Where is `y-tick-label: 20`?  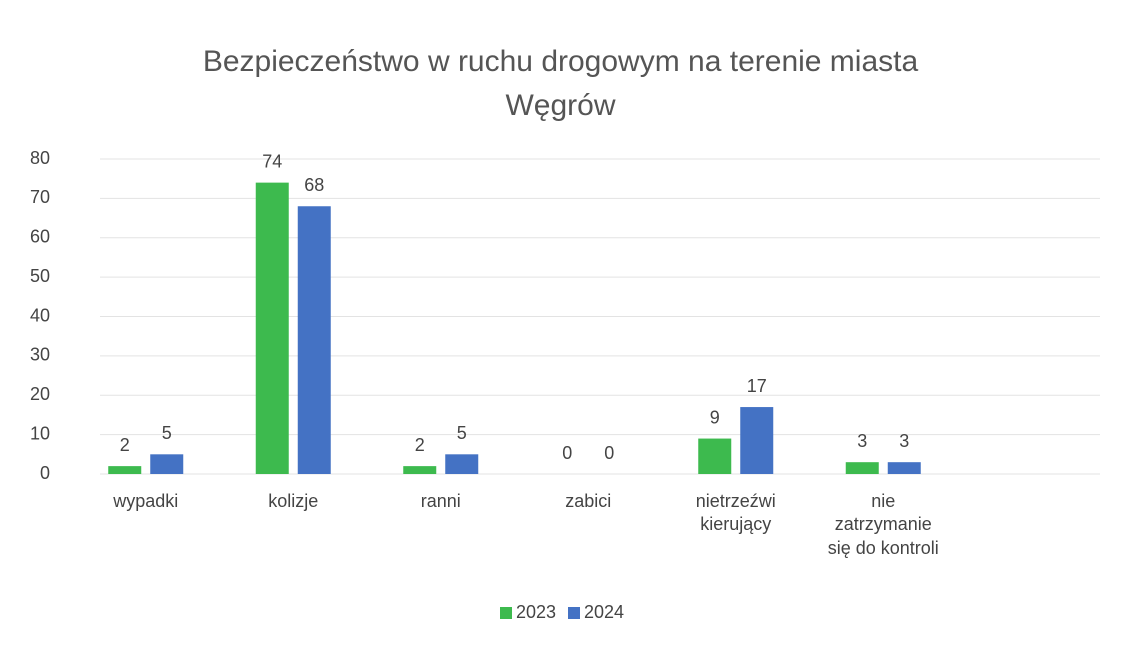 y-tick-label: 20 is located at coordinates (40, 394).